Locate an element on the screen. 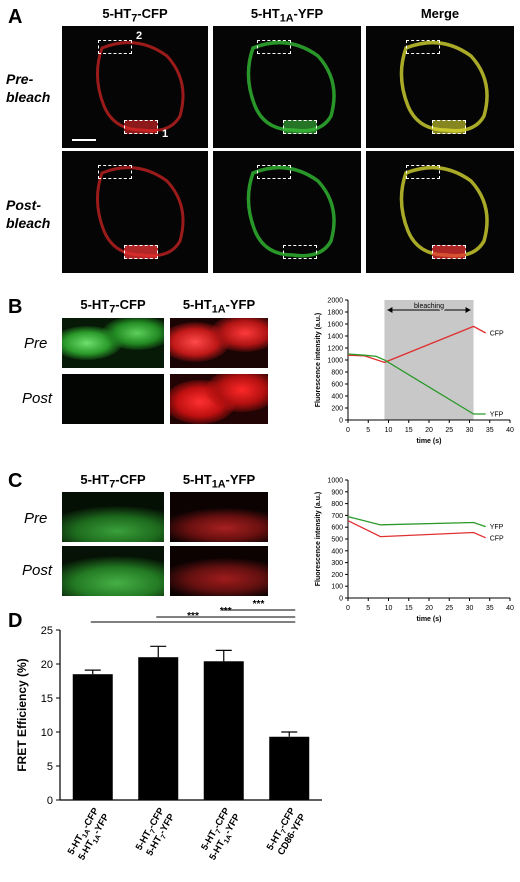 Image resolution: width=520 pixels, height=882 pixels. bleach-annotation: bleaching is located at coordinates (429, 306).